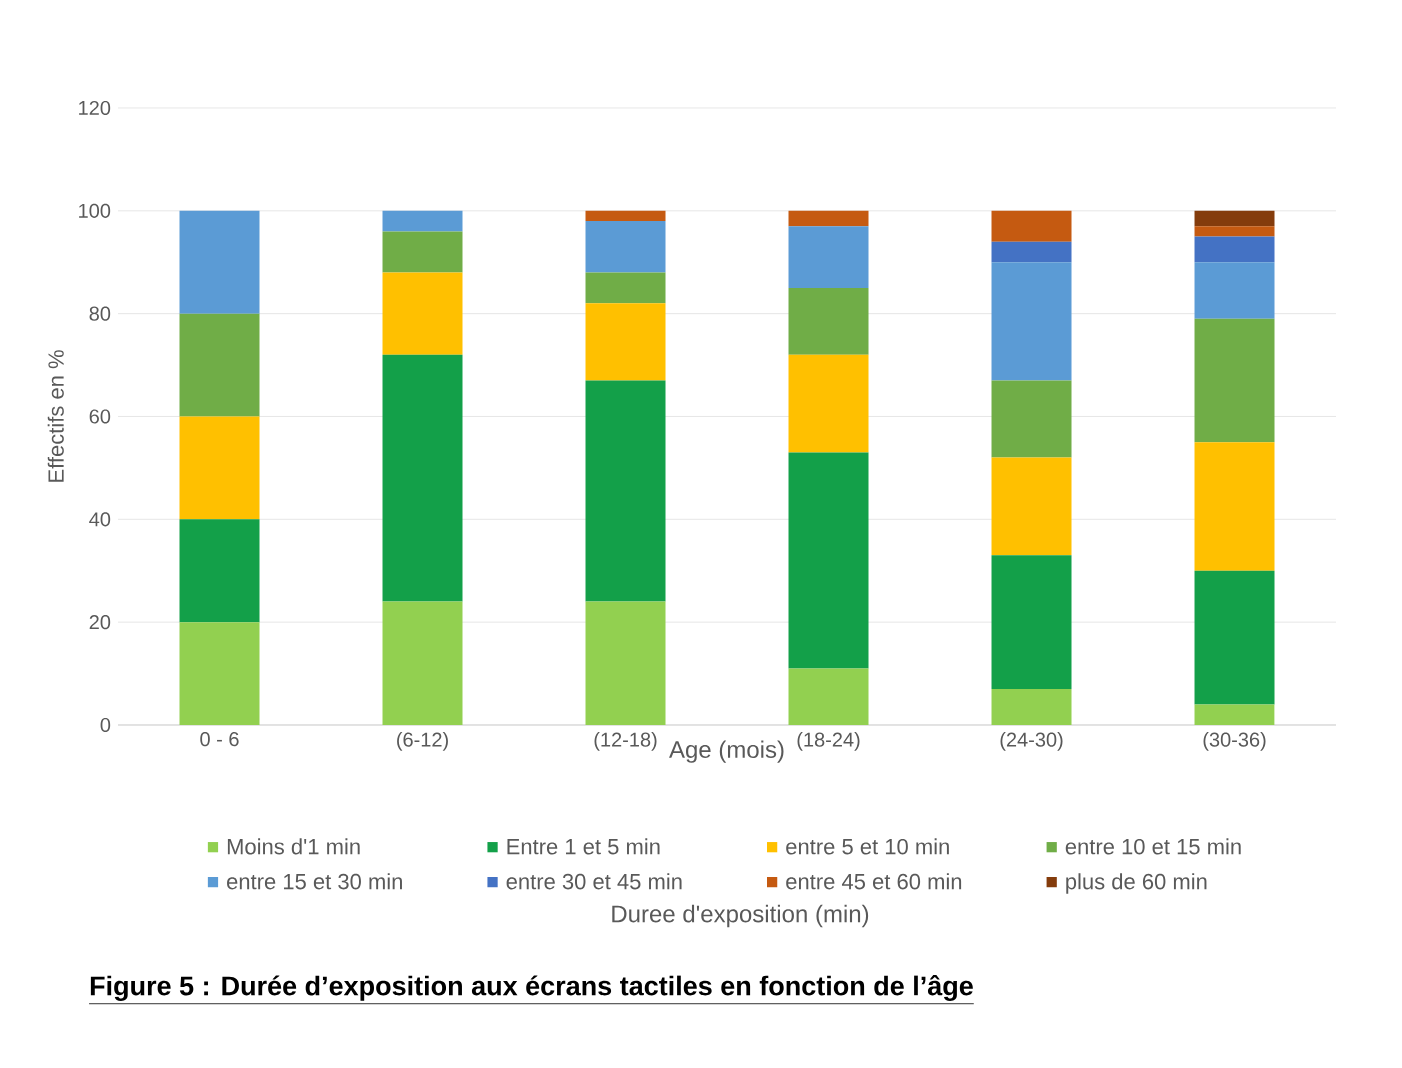 Image resolution: width=1402 pixels, height=1068 pixels. Describe the element at coordinates (828, 741) in the screenshot. I see `x-tick-label: (18-24)` at that location.